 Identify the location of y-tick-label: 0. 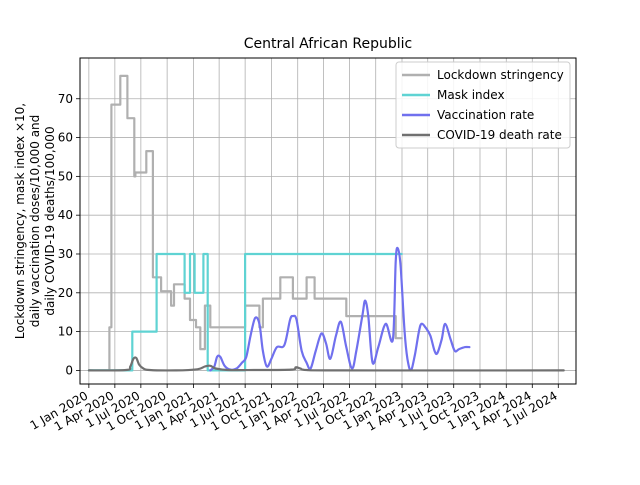
(69, 370).